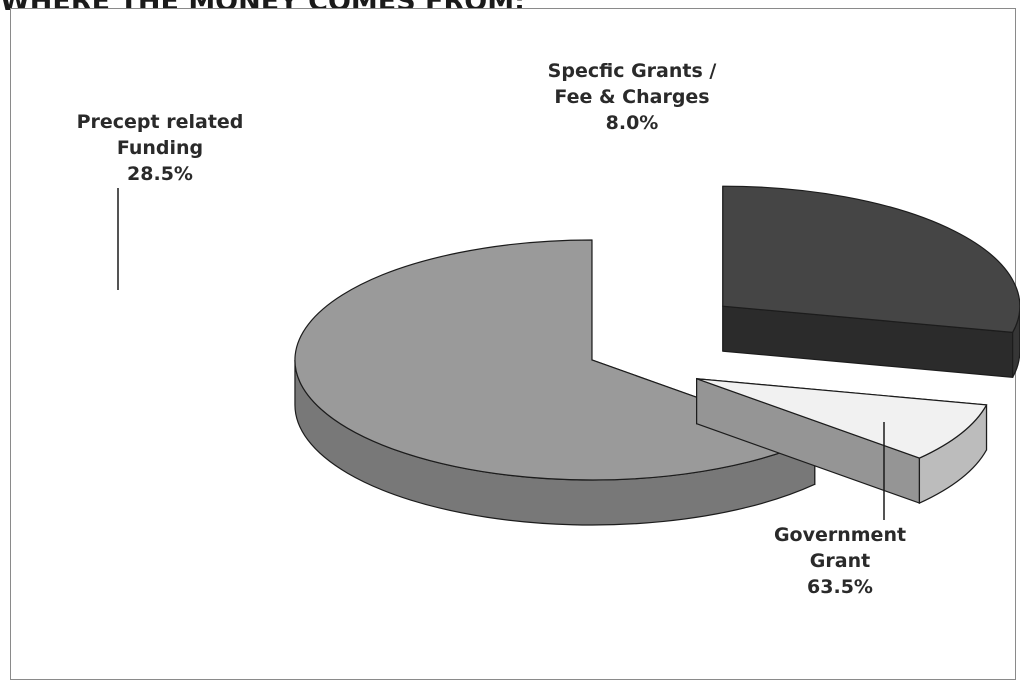  I want to click on slice-name-label: Specfic Grants /, so click(632, 71).